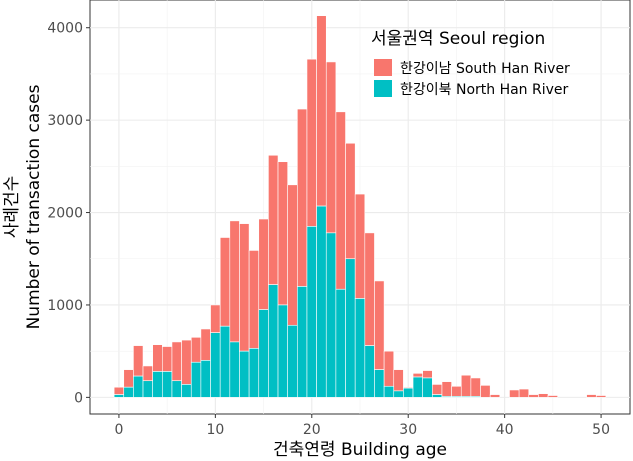 This screenshot has height=461, width=633. Describe the element at coordinates (360, 450) in the screenshot. I see `x-axis-title: 건축연령 Building age` at that location.